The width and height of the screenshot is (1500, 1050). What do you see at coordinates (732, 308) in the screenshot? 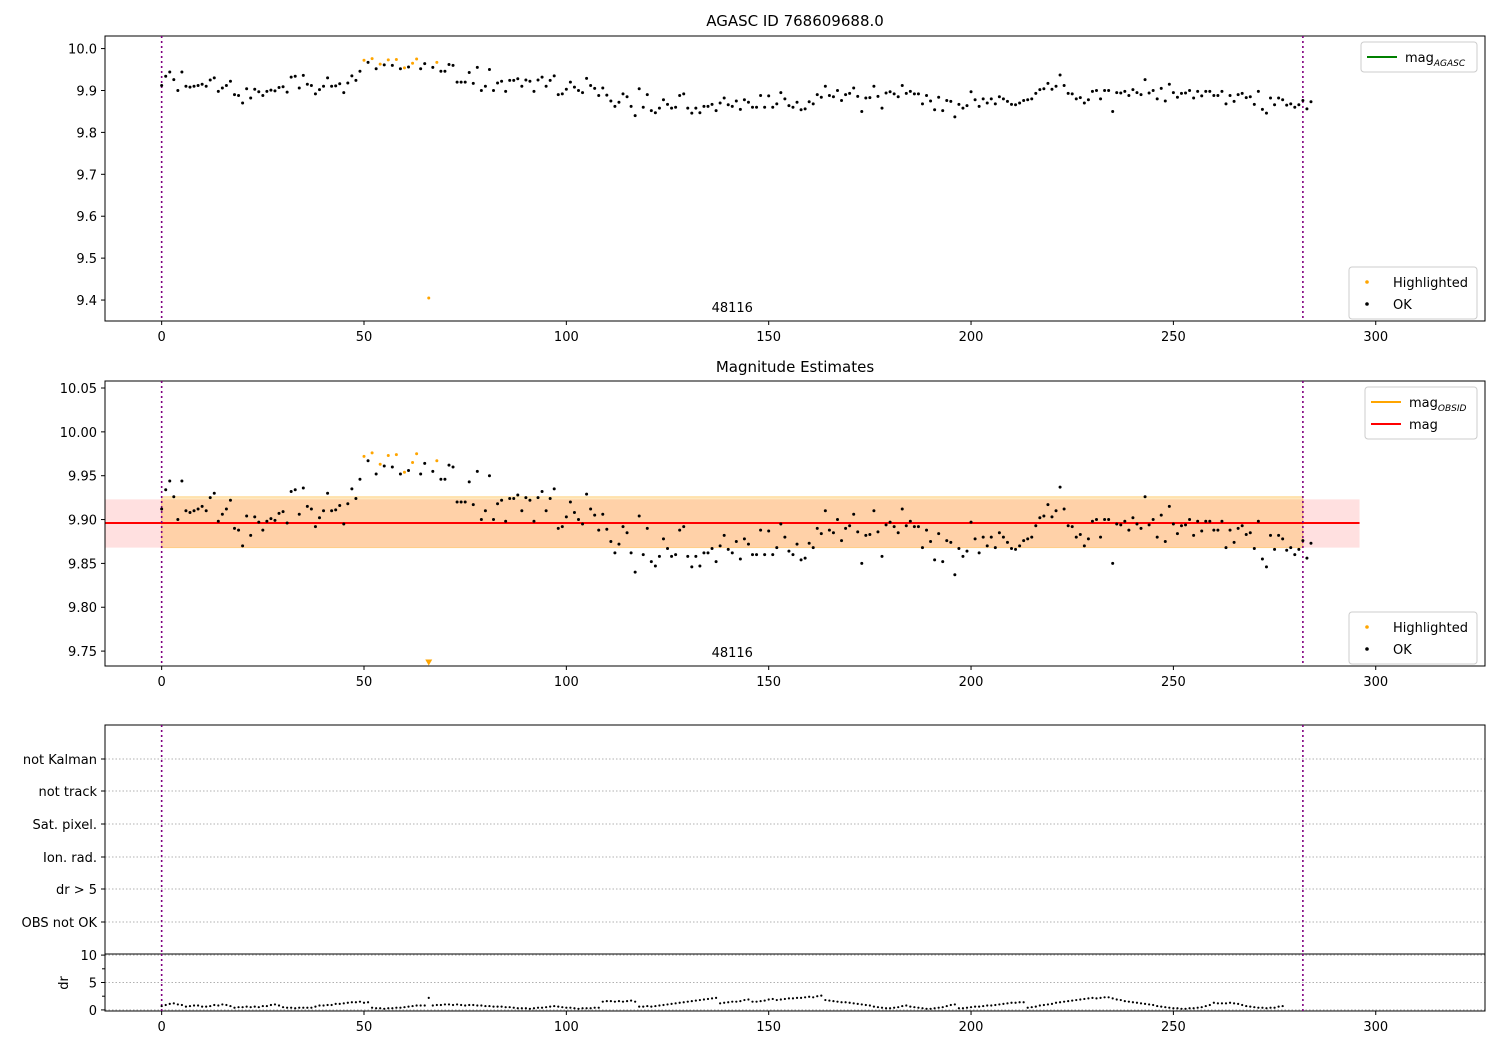
I see `obsid-annotation: 48116` at bounding box center [732, 308].